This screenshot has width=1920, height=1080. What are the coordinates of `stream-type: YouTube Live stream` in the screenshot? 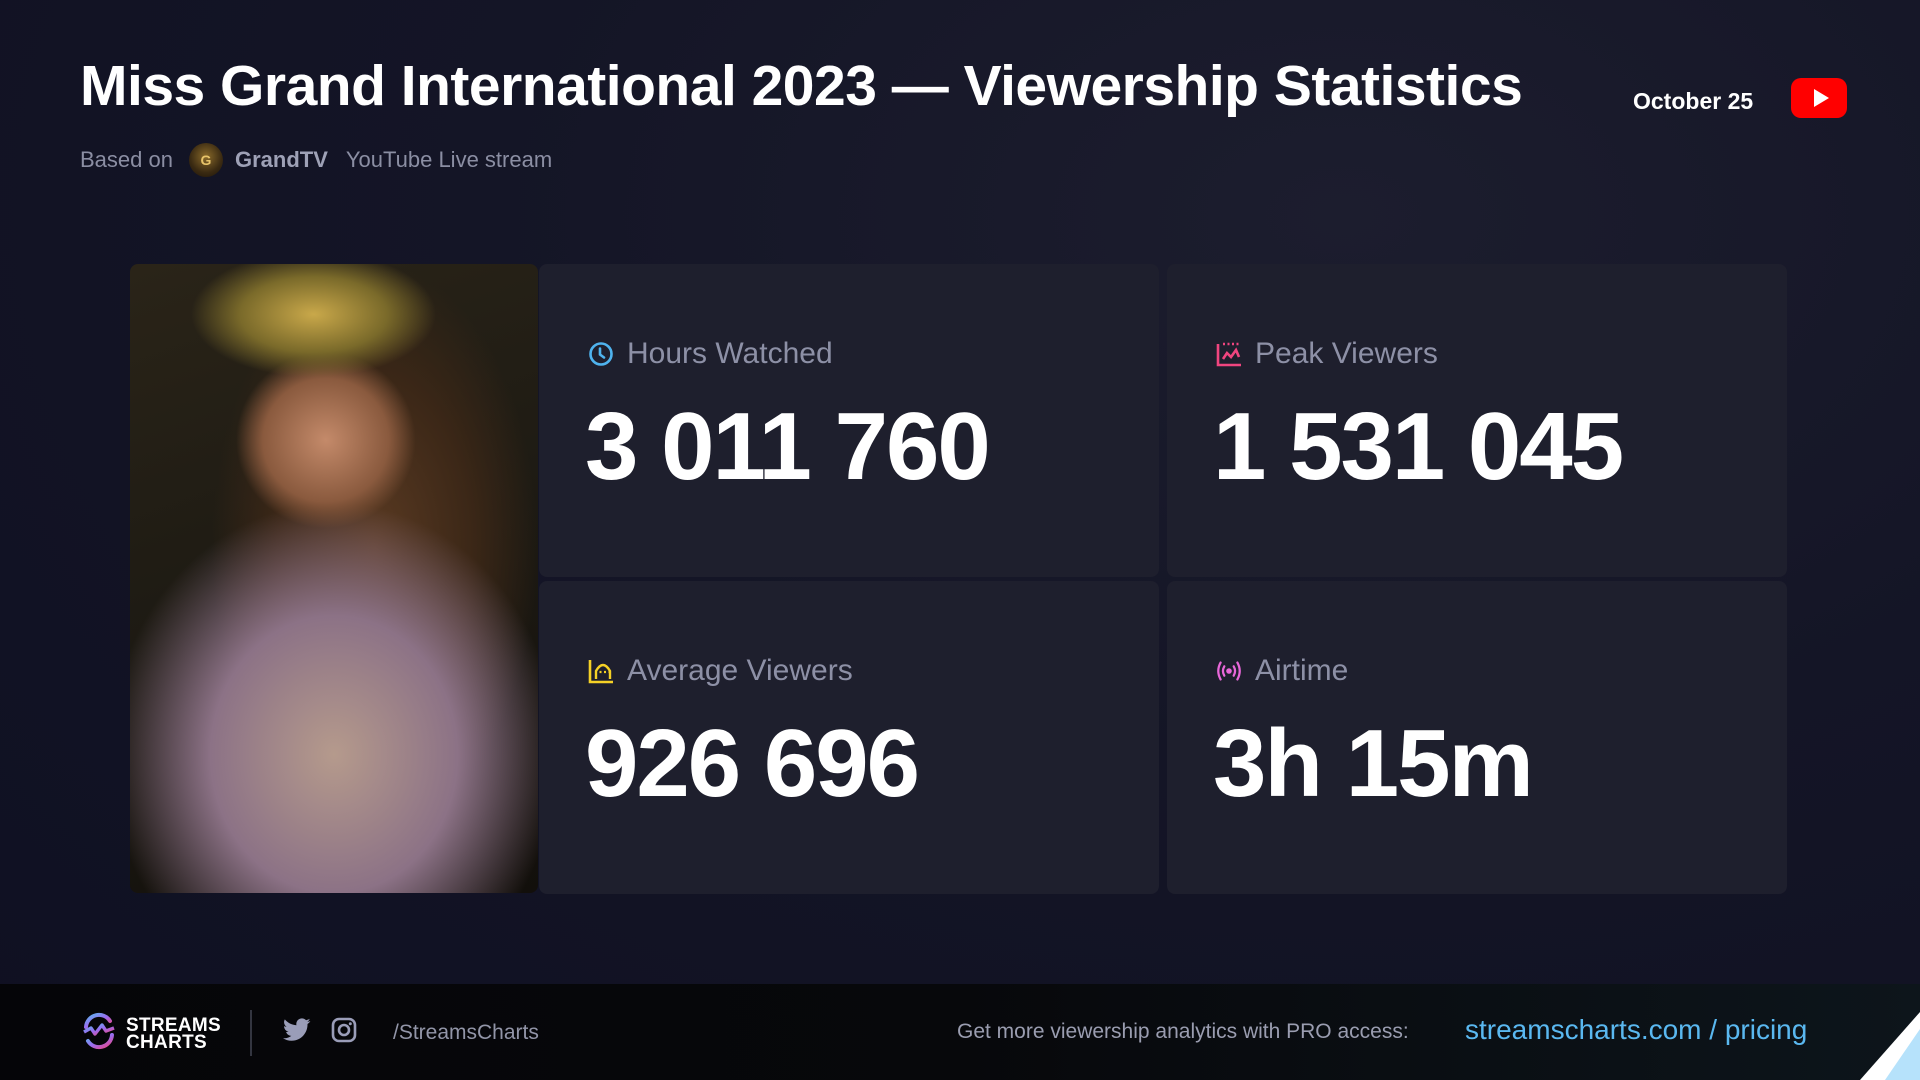 It's located at (449, 159).